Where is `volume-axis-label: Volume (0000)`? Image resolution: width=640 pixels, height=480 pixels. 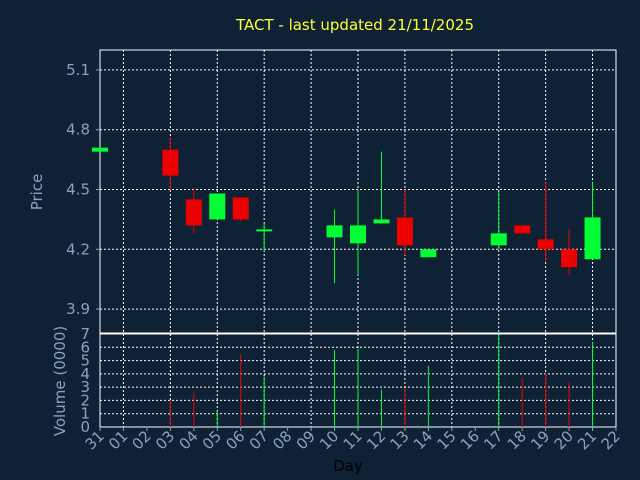
volume-axis-label: Volume (0000) is located at coordinates (60, 381).